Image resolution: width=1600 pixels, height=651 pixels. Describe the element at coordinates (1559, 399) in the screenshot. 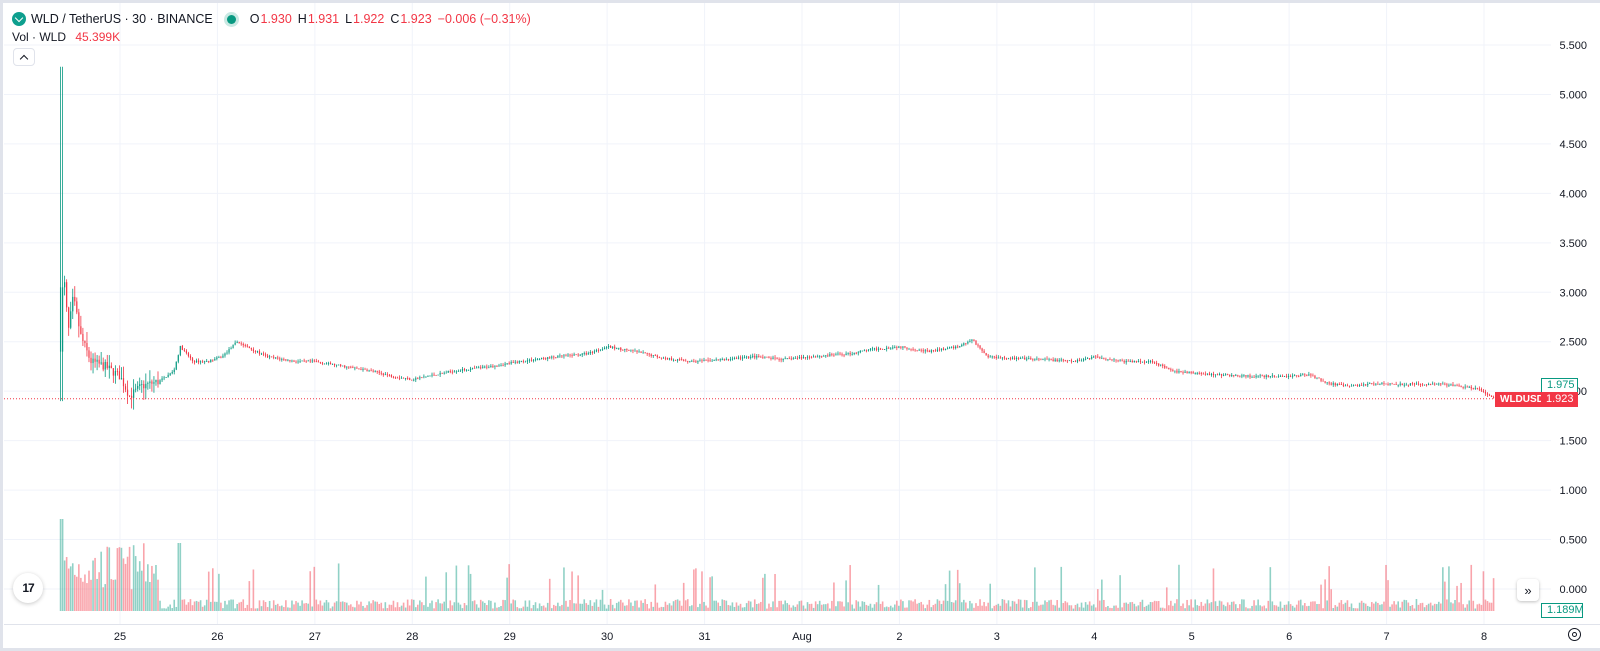

I see `last-price-tag: 1.923` at that location.